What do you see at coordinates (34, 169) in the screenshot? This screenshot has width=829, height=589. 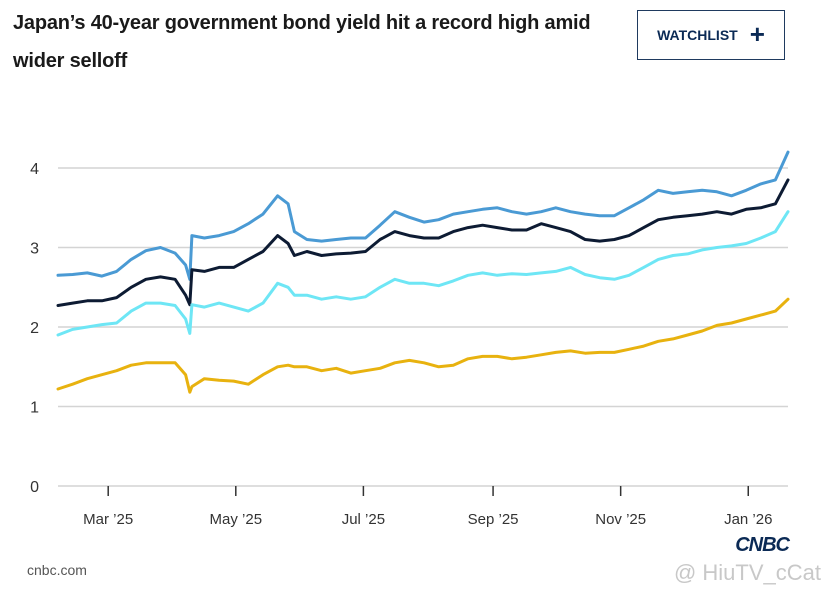 I see `y-tick-label: 4` at bounding box center [34, 169].